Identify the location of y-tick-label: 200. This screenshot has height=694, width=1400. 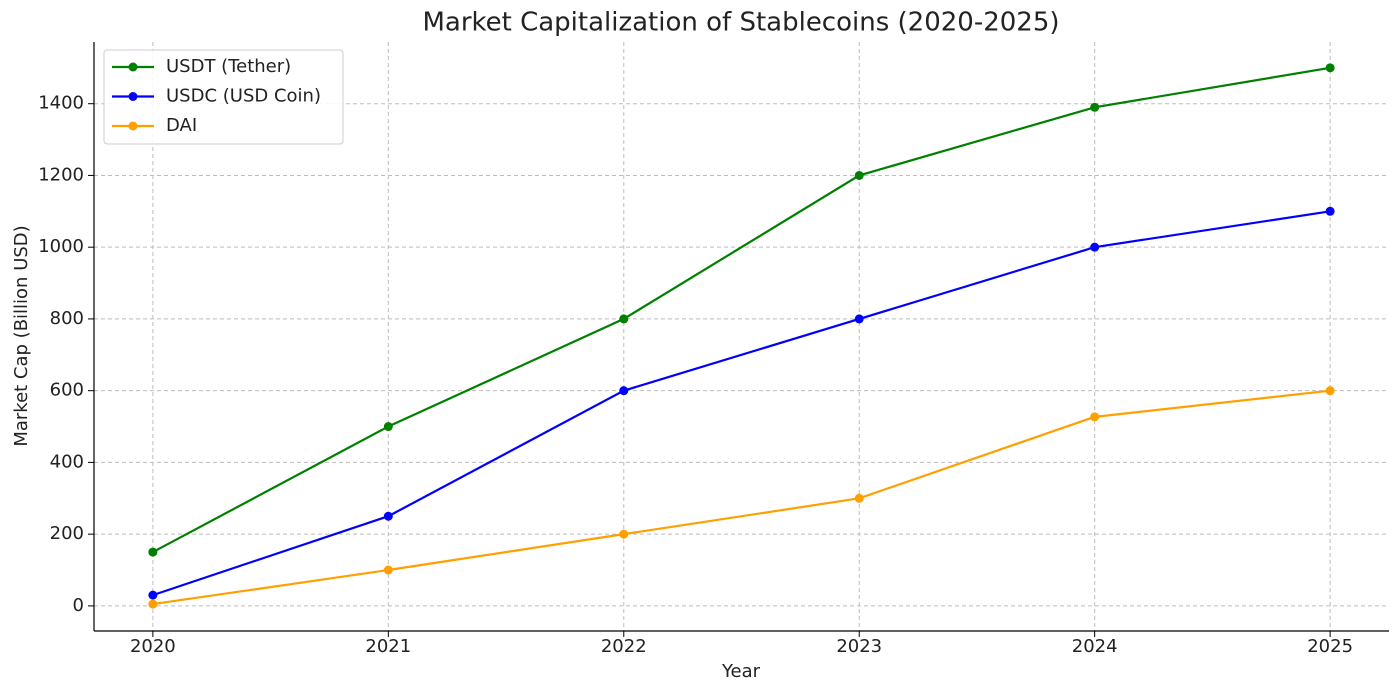
(67, 533).